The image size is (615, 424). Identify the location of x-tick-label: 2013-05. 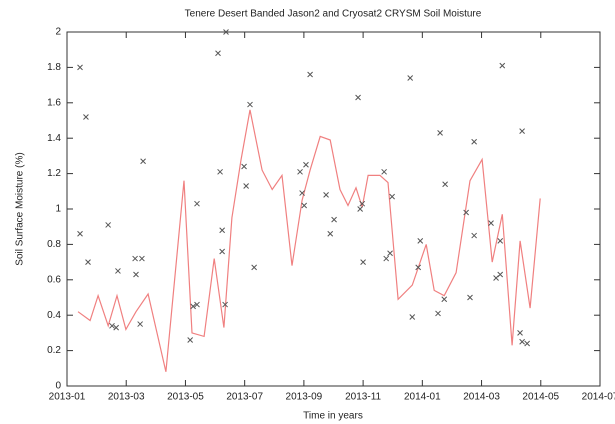
(185, 397).